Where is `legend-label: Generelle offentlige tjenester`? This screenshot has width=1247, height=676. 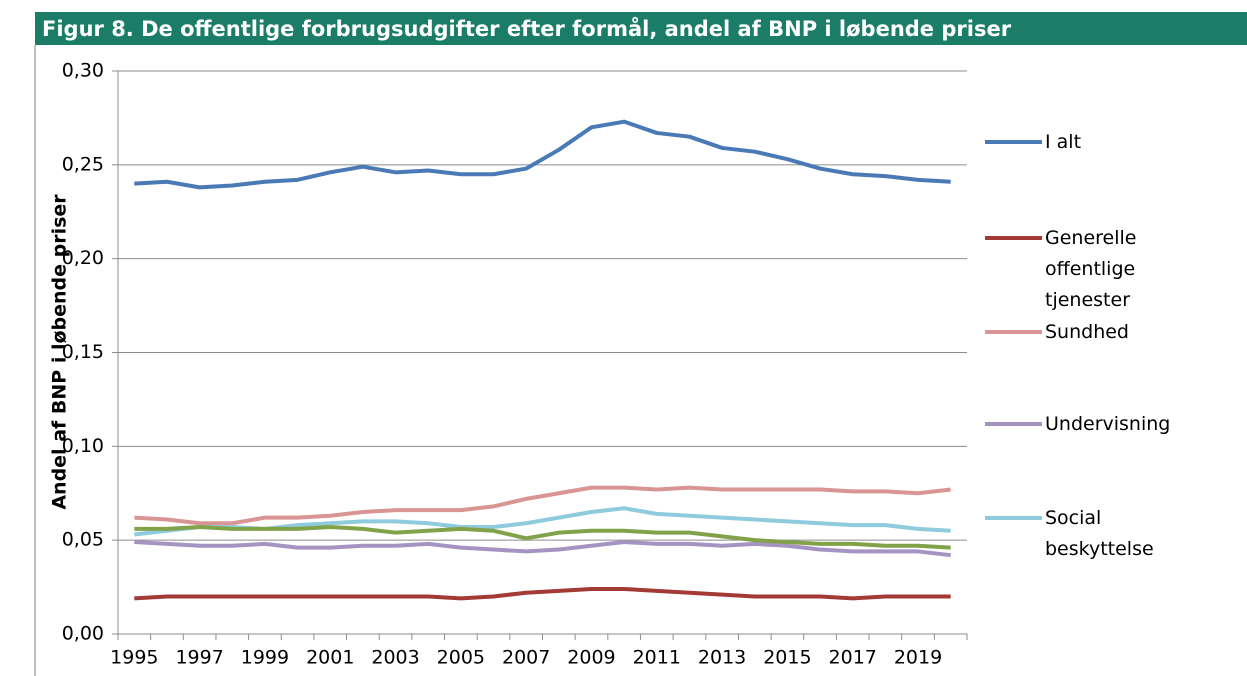 legend-label: Generelle offentlige tjenester is located at coordinates (1091, 269).